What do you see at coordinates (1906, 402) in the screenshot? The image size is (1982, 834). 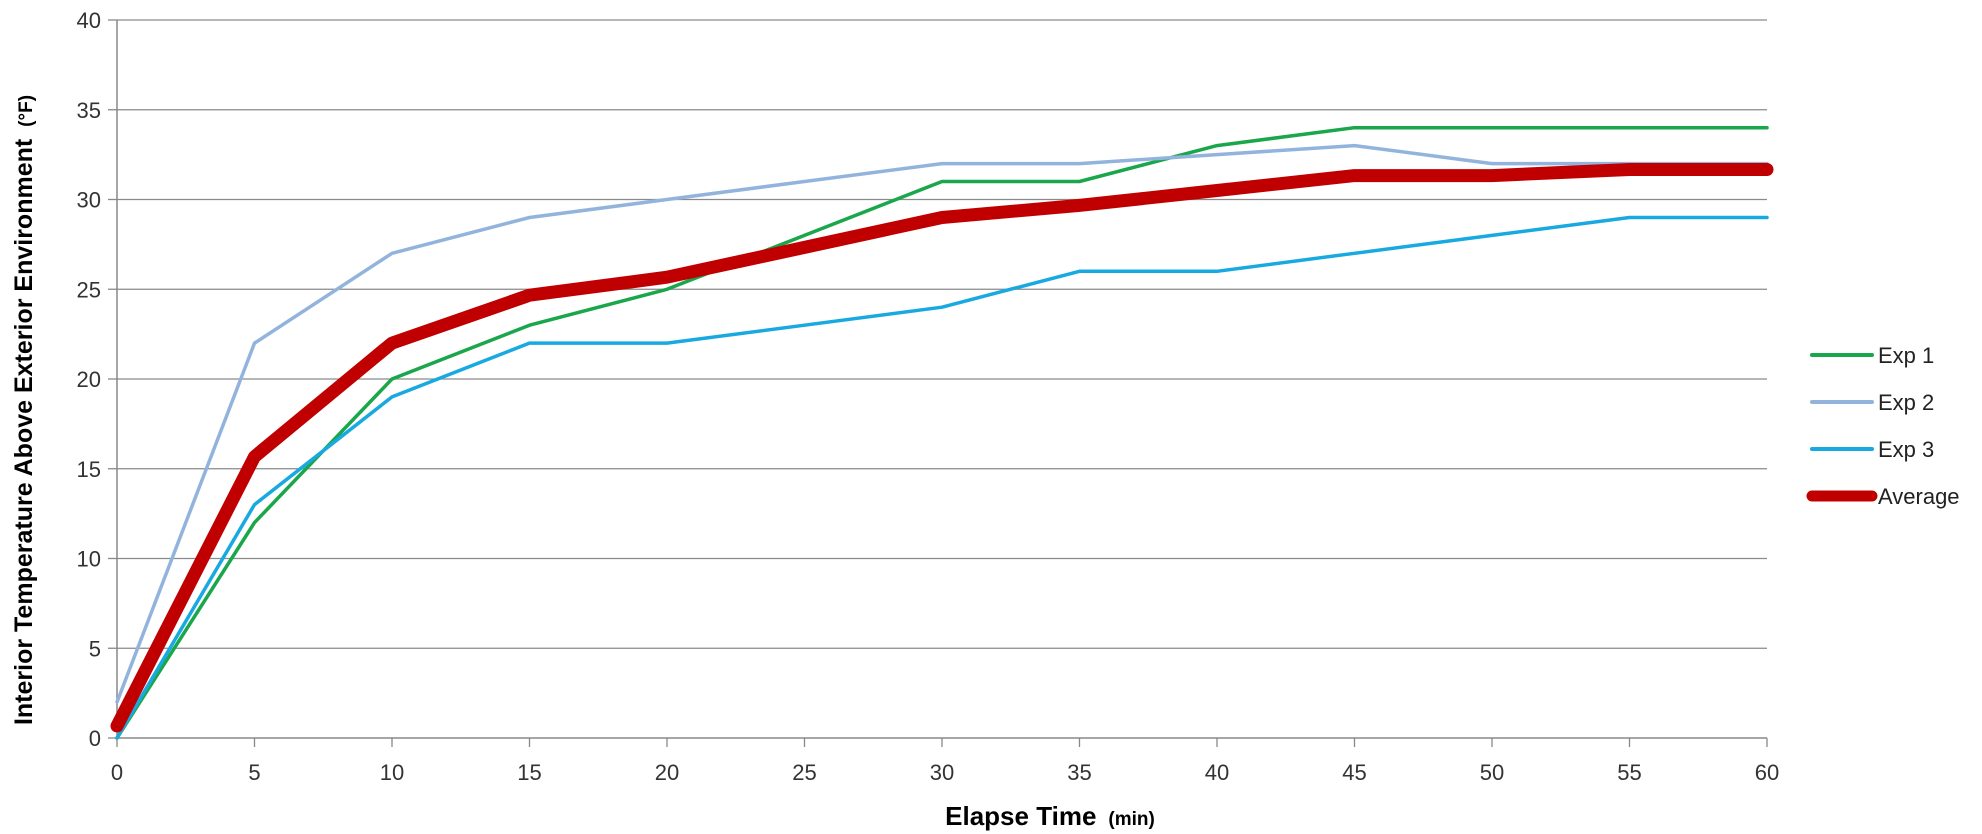 I see `legend-label: Exp 2` at bounding box center [1906, 402].